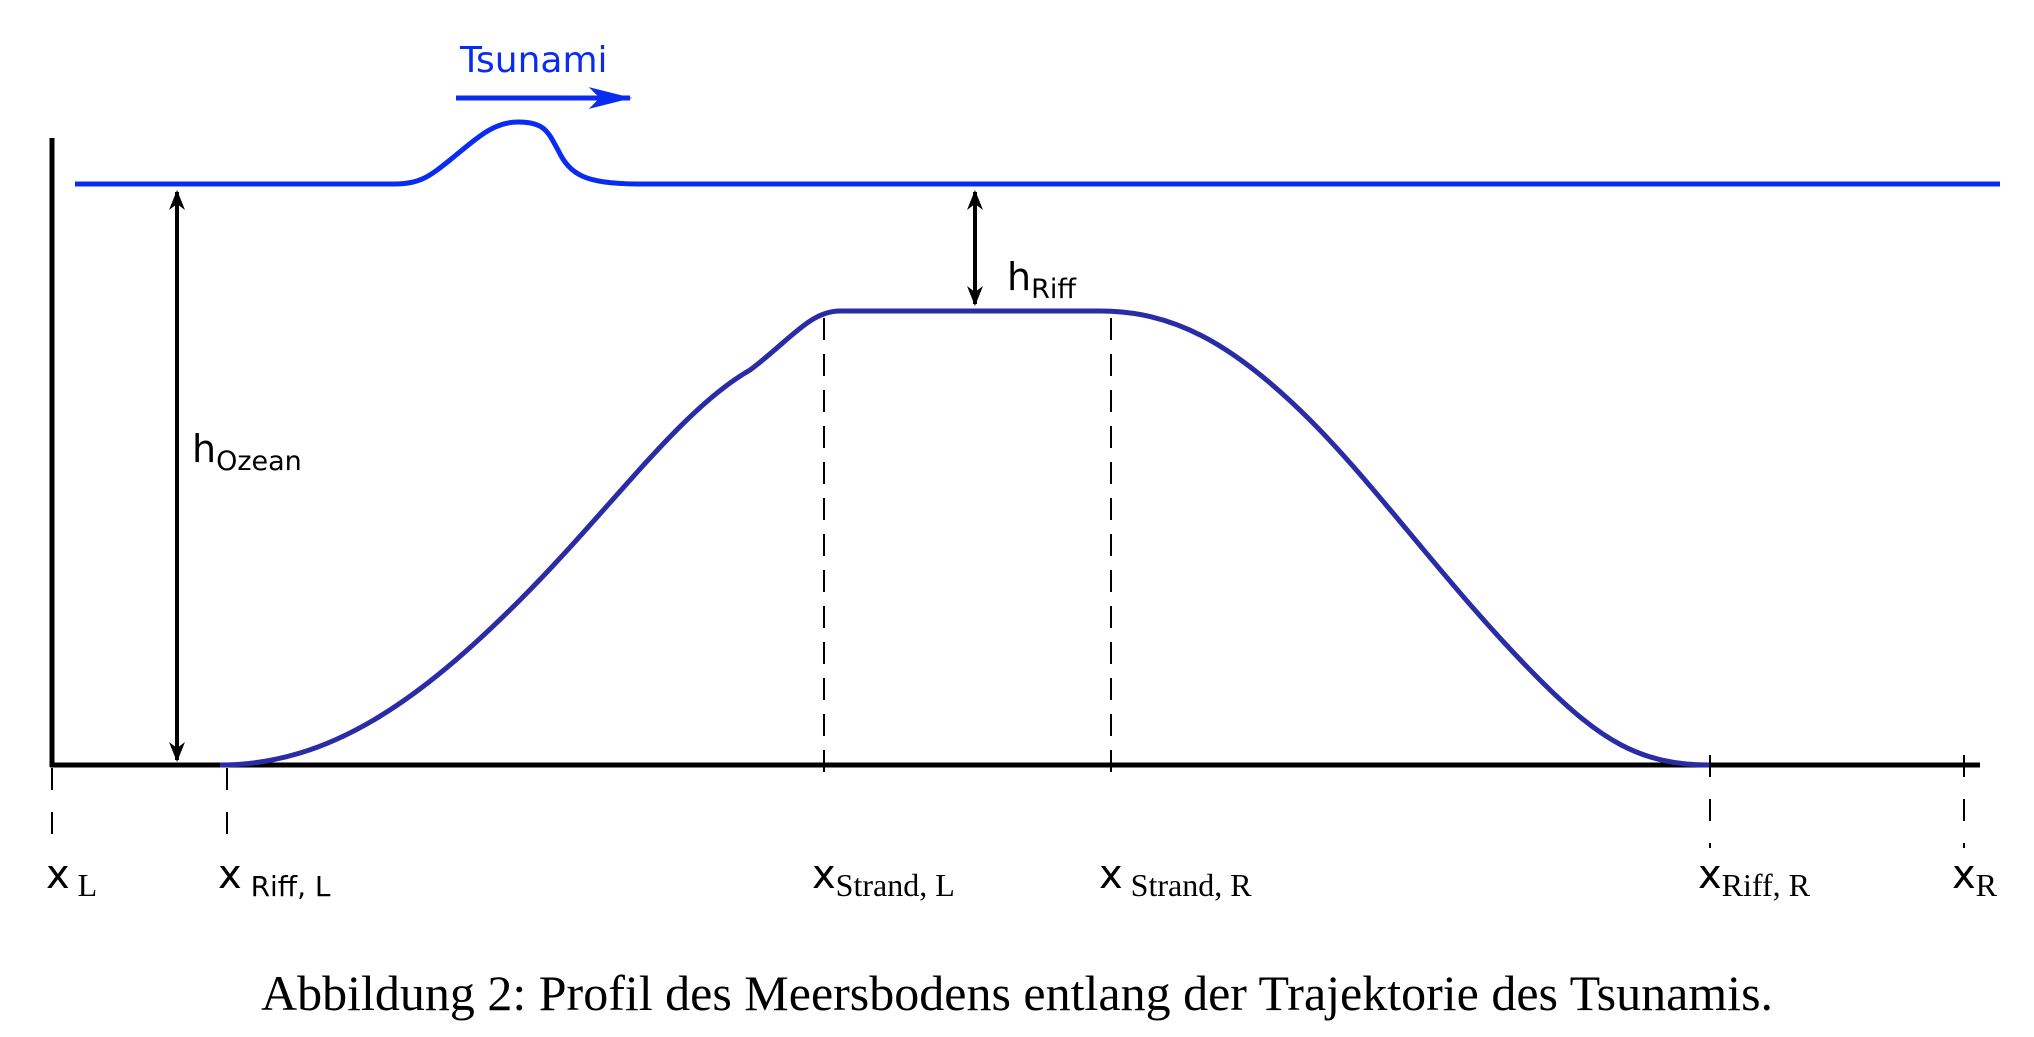 The image size is (2034, 1037). What do you see at coordinates (286, 886) in the screenshot?
I see `label-x-reef-L-sub: Riff, L` at bounding box center [286, 886].